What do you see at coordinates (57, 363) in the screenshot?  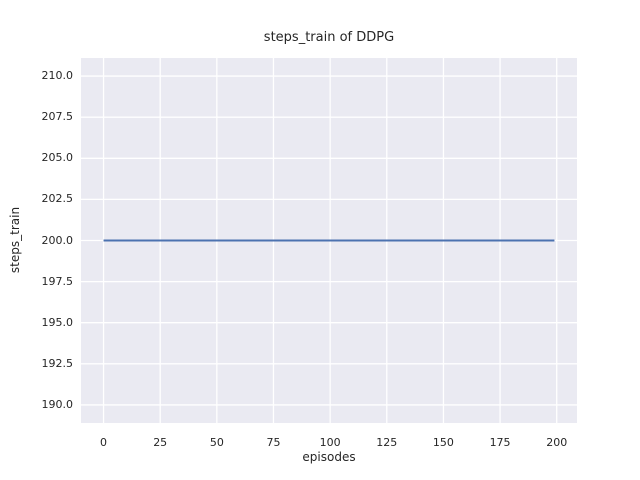 I see `y-tick-label: 192.5` at bounding box center [57, 363].